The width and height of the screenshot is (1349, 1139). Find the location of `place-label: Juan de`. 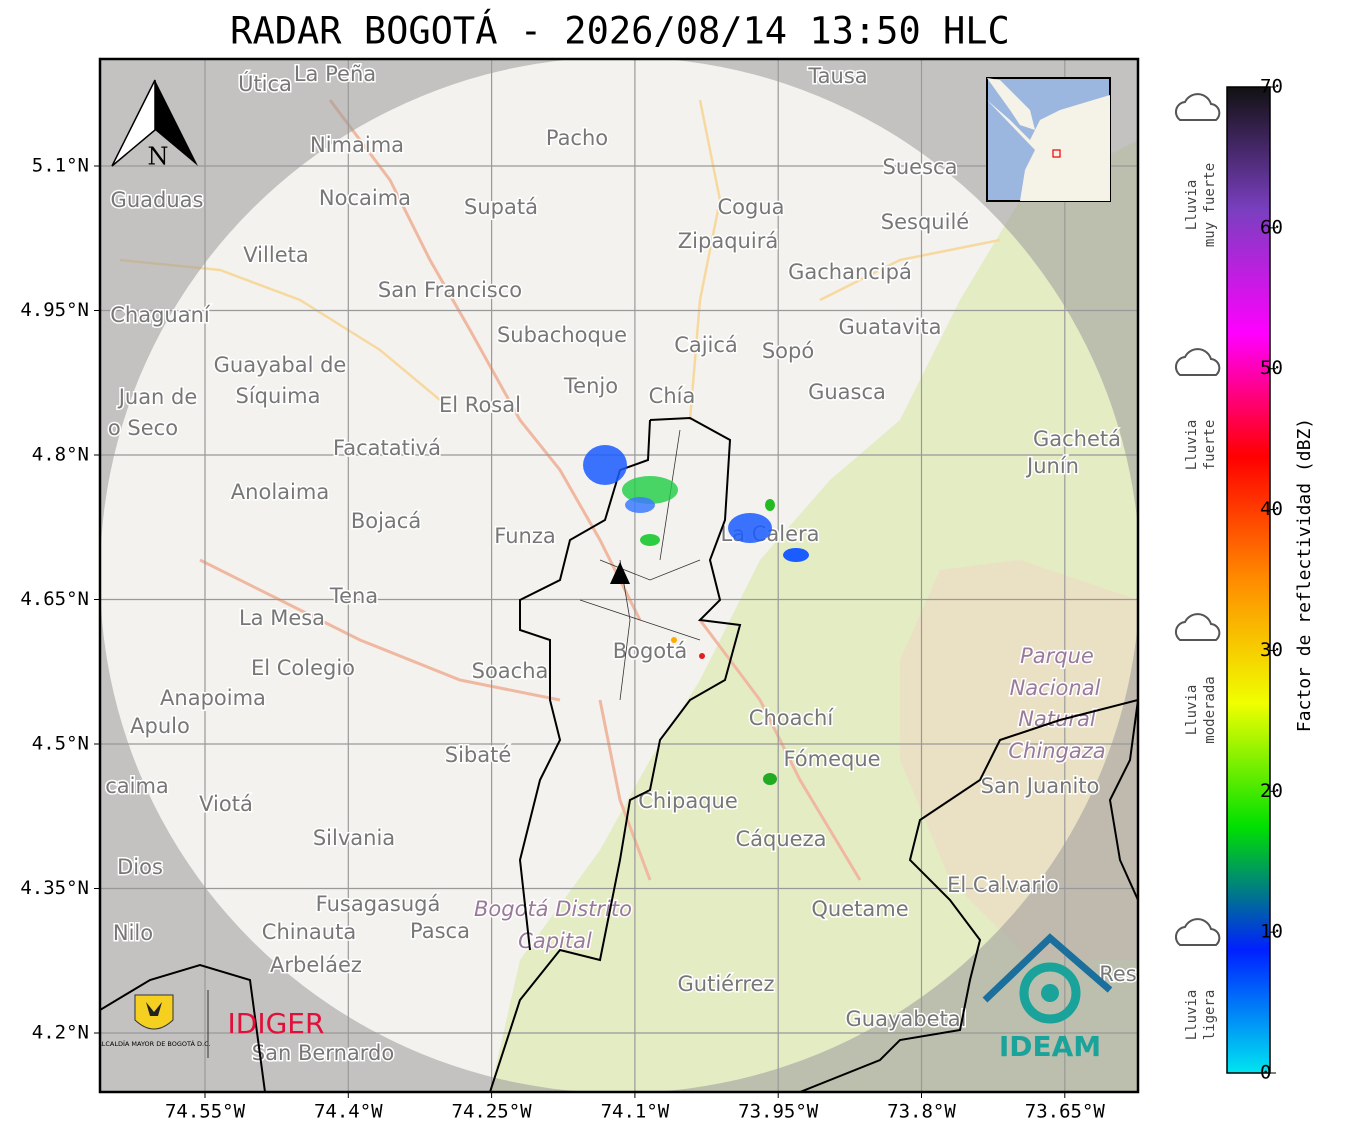

place-label: Juan de is located at coordinates (157, 397).